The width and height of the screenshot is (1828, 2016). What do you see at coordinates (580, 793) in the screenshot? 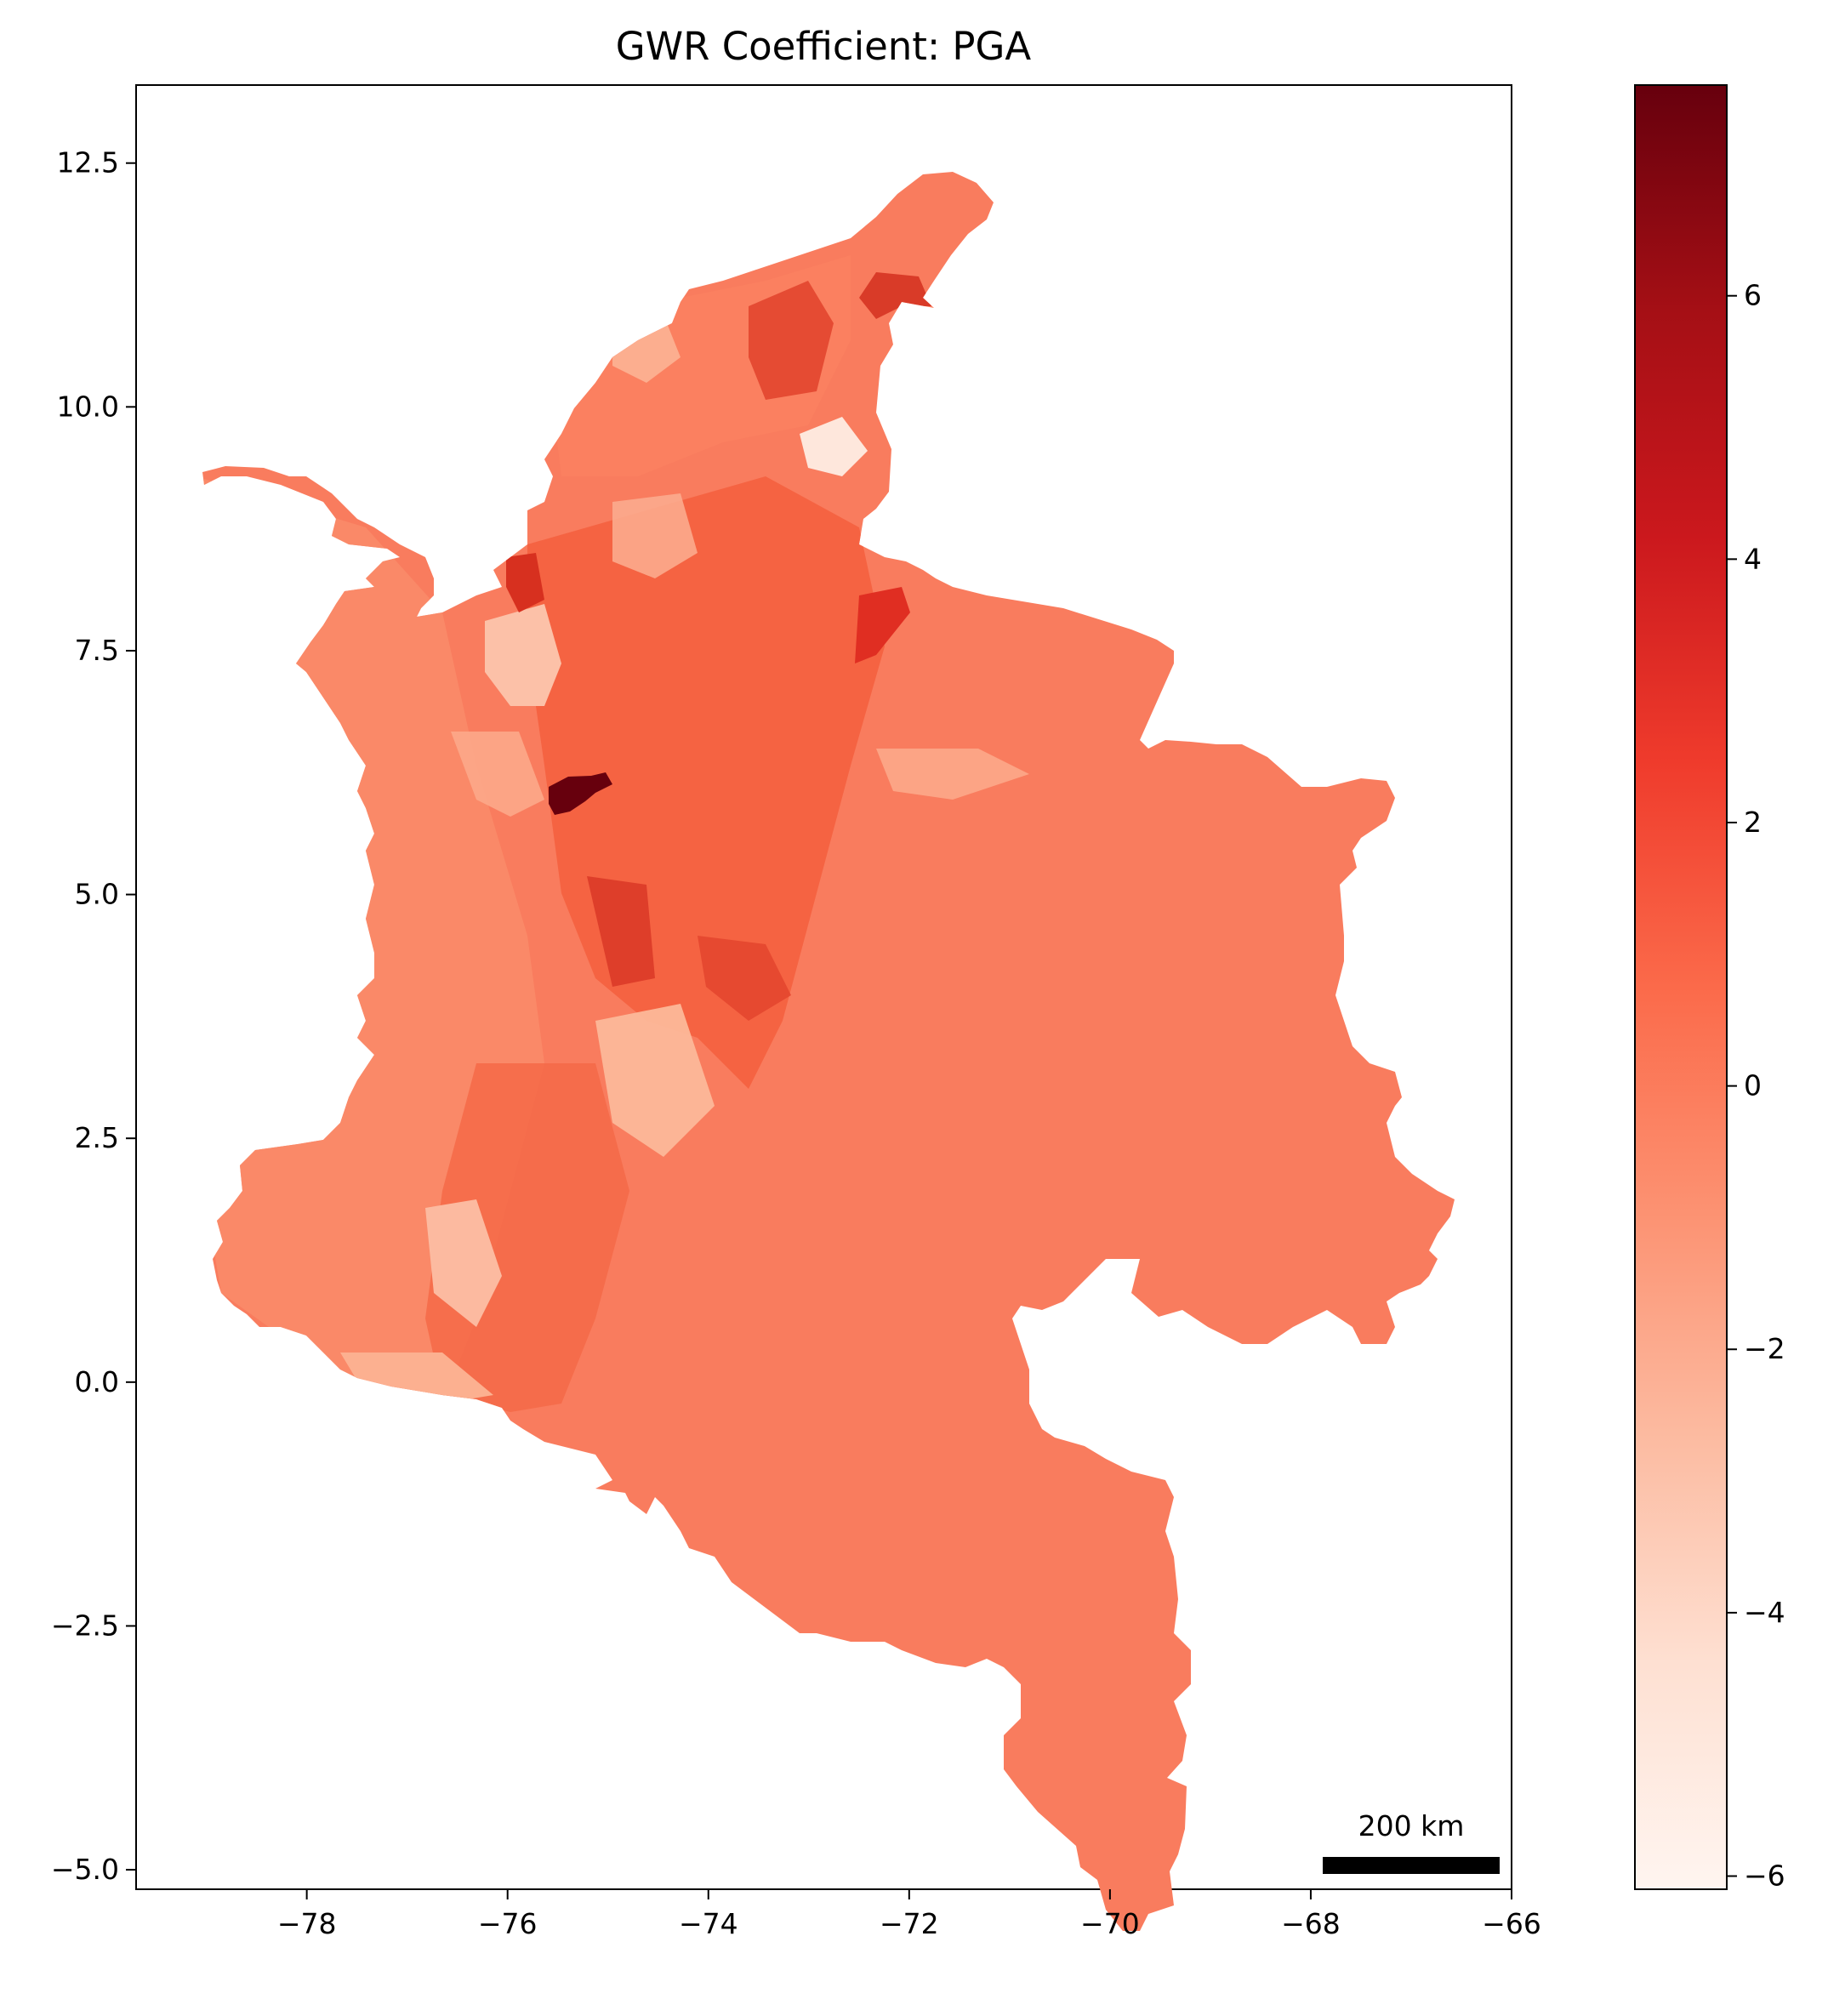
I see `region-medellin-hotspot` at bounding box center [580, 793].